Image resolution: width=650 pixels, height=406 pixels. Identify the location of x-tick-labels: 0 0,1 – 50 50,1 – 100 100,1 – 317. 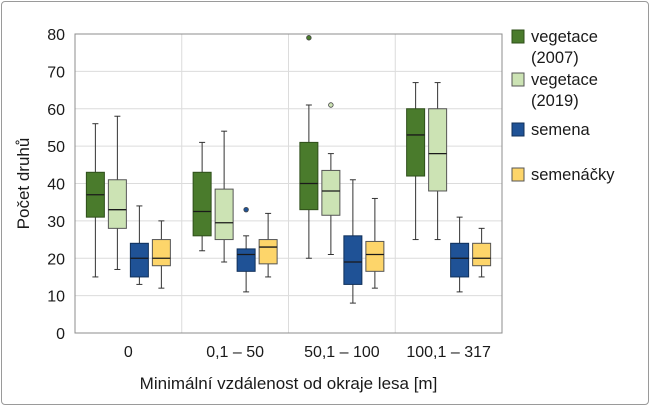
(307, 352).